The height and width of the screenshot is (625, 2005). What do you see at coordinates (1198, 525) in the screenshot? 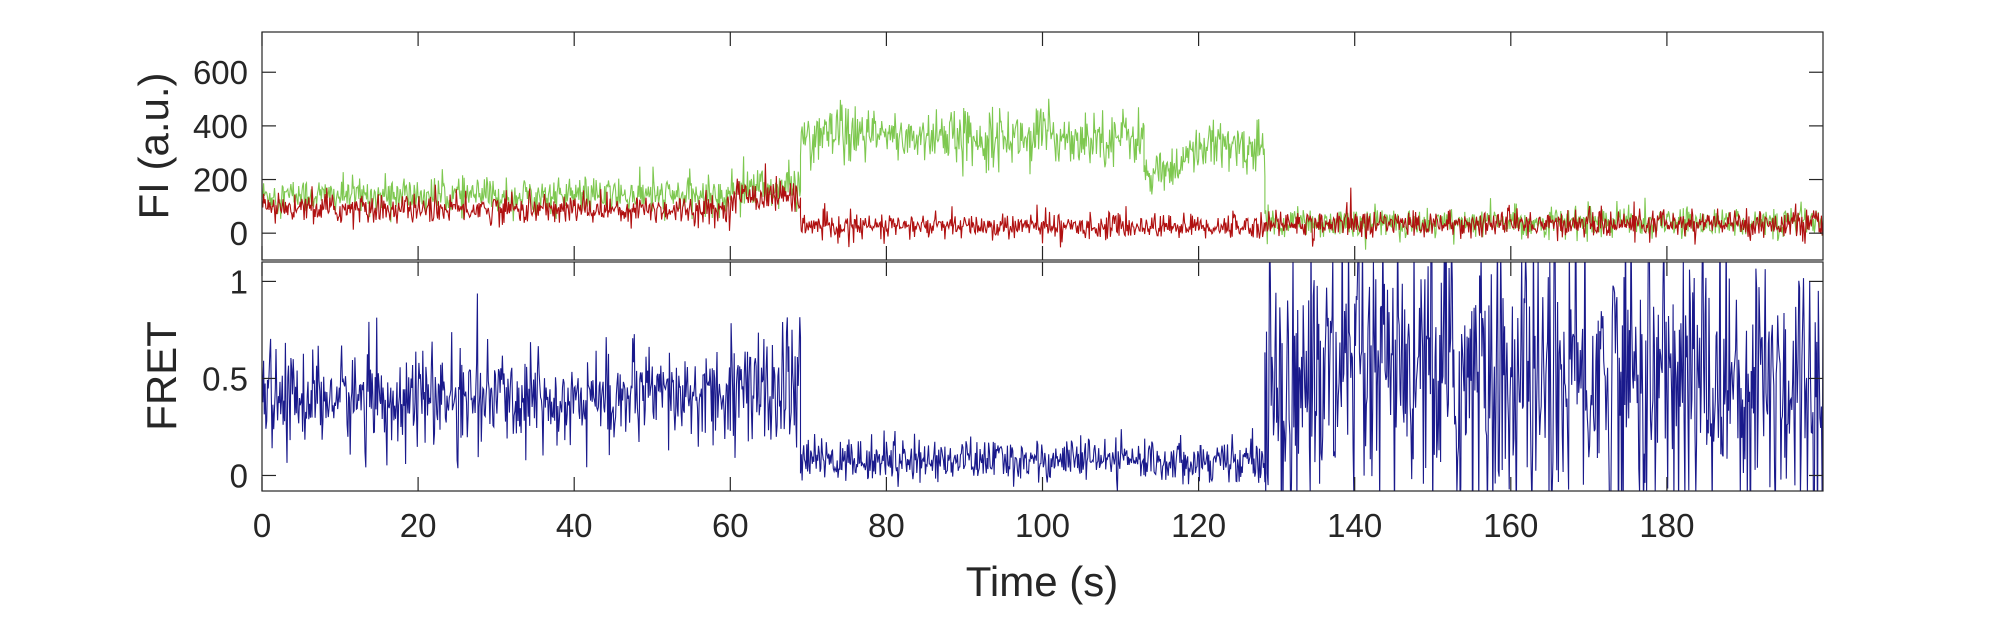
I see `x-tick-label: 120` at bounding box center [1198, 525].